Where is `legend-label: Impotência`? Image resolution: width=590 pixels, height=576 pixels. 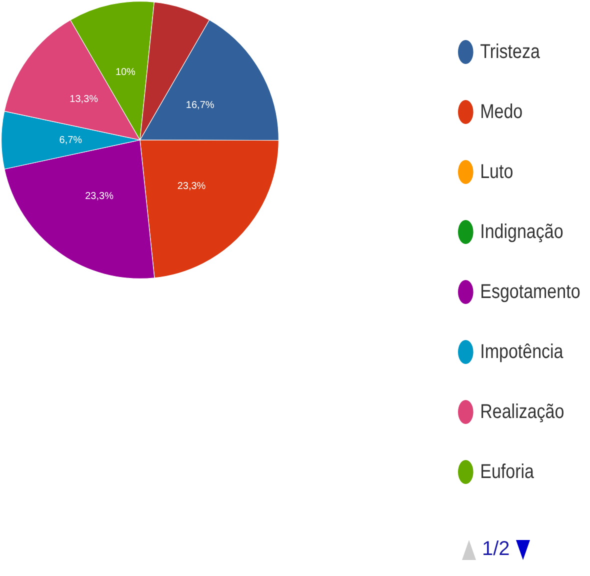 legend-label: Impotência is located at coordinates (522, 352).